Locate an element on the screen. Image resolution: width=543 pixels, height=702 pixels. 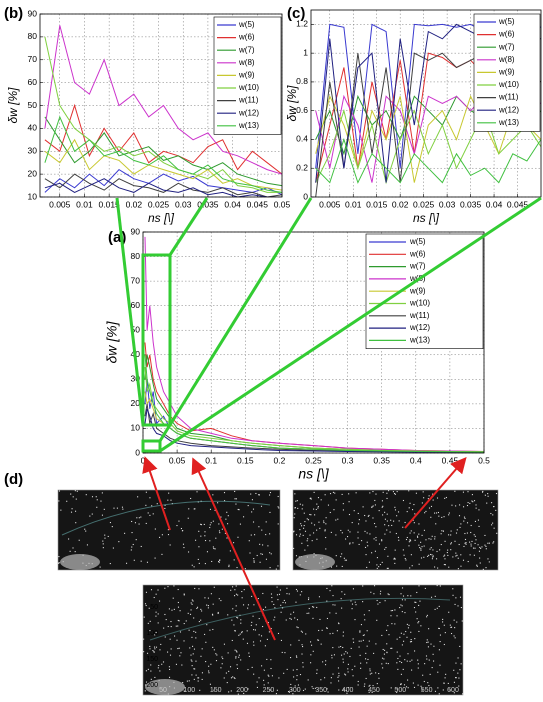
y-tick-label: 40 is located at coordinates (33, 128).